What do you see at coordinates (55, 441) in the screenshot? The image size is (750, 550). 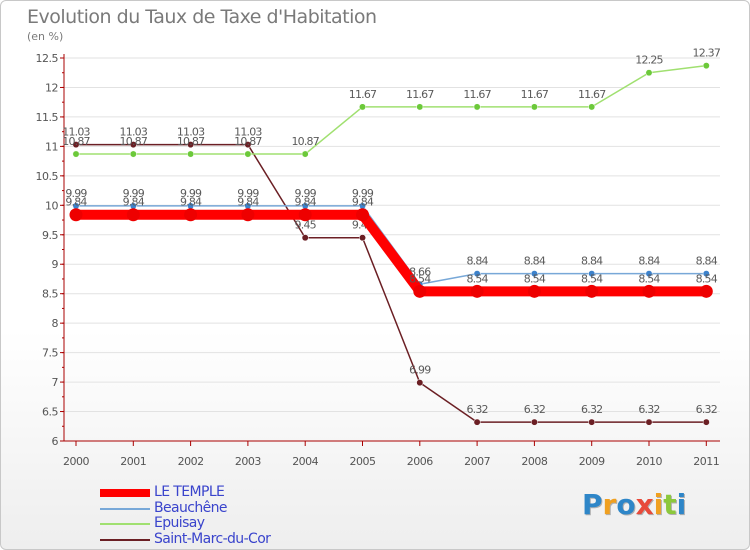 I see `y-tick-label: 6` at bounding box center [55, 441].